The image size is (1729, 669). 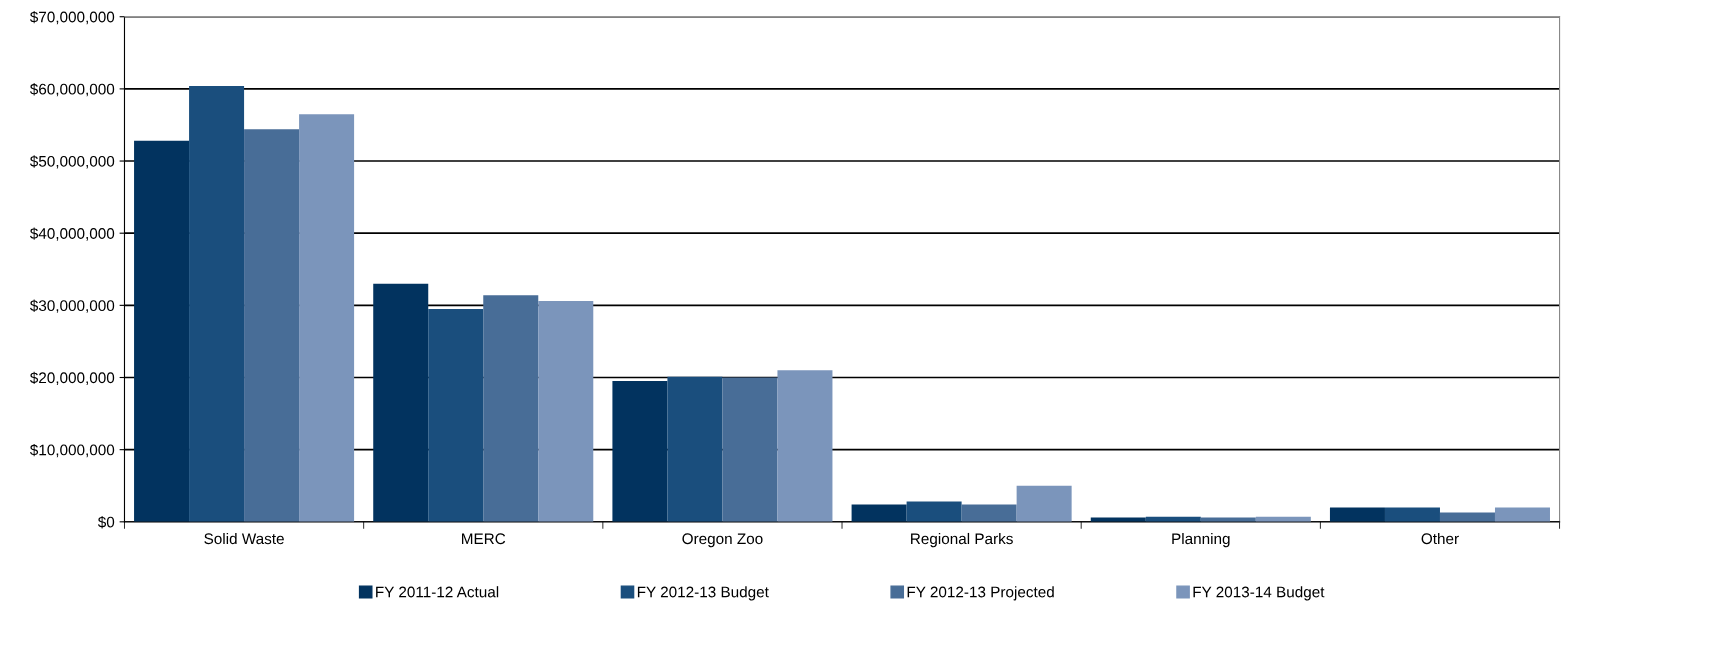 What do you see at coordinates (1259, 593) in the screenshot?
I see `legend-label: FY 2013-14 Budget` at bounding box center [1259, 593].